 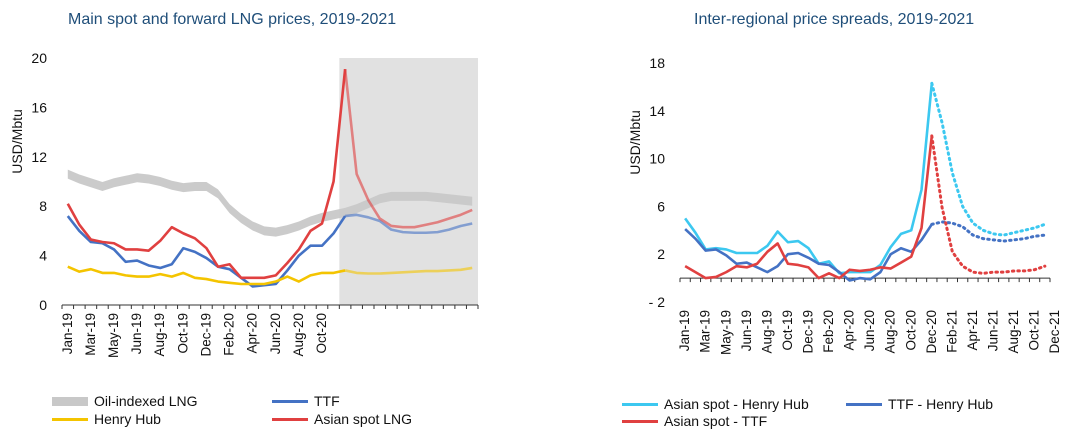 What do you see at coordinates (808, 252) in the screenshot?
I see `series-line-ttf-henry-hub` at bounding box center [808, 252].